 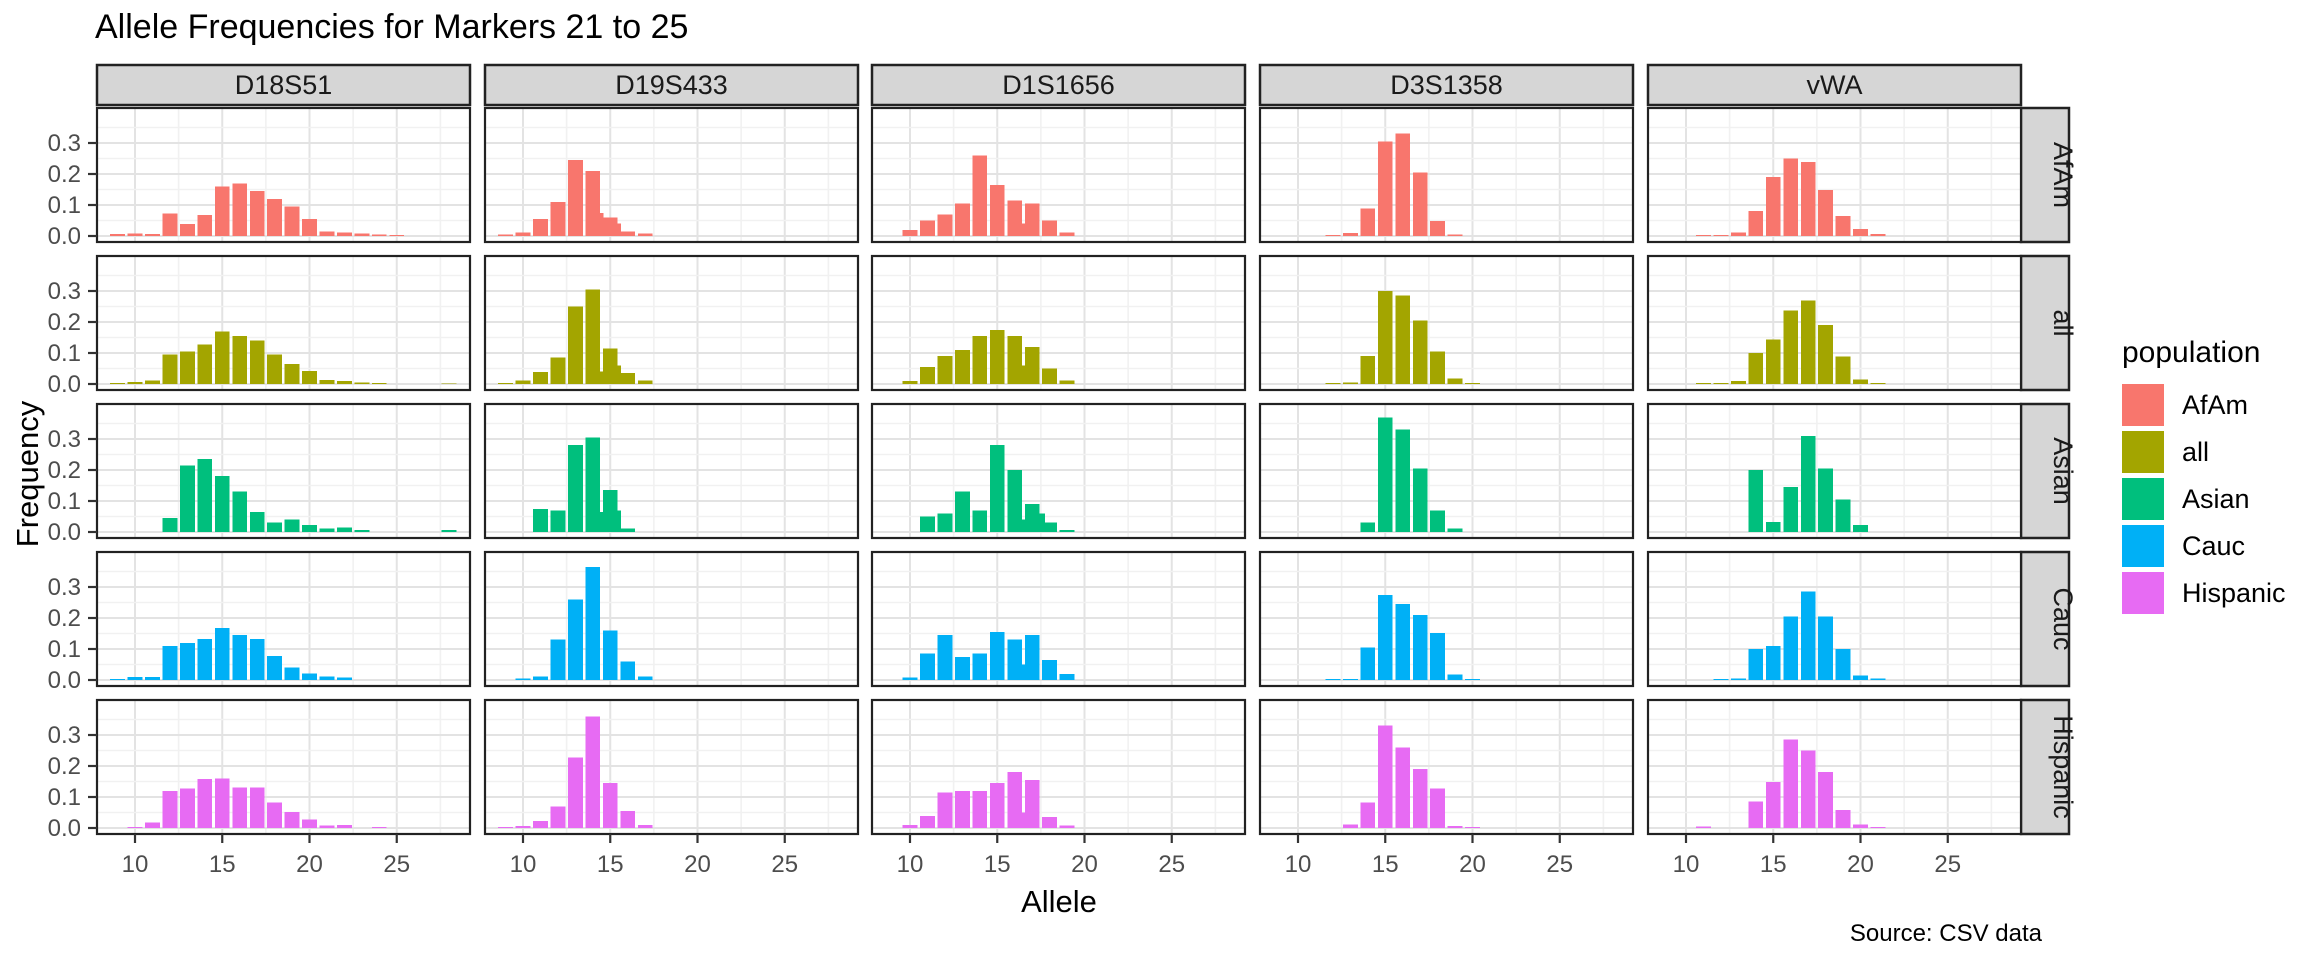 I want to click on panel-D1S1656-Asian, so click(x=1058, y=471).